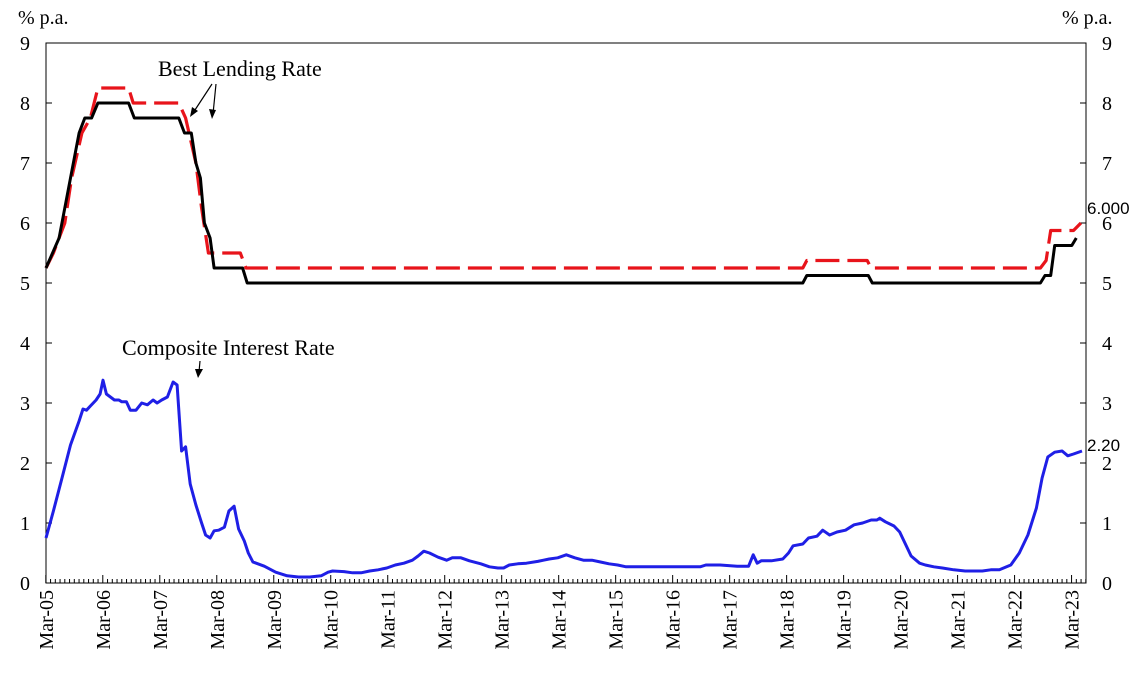 The height and width of the screenshot is (681, 1143). Describe the element at coordinates (503, 620) in the screenshot. I see `x-tick-label: Mar-13` at that location.